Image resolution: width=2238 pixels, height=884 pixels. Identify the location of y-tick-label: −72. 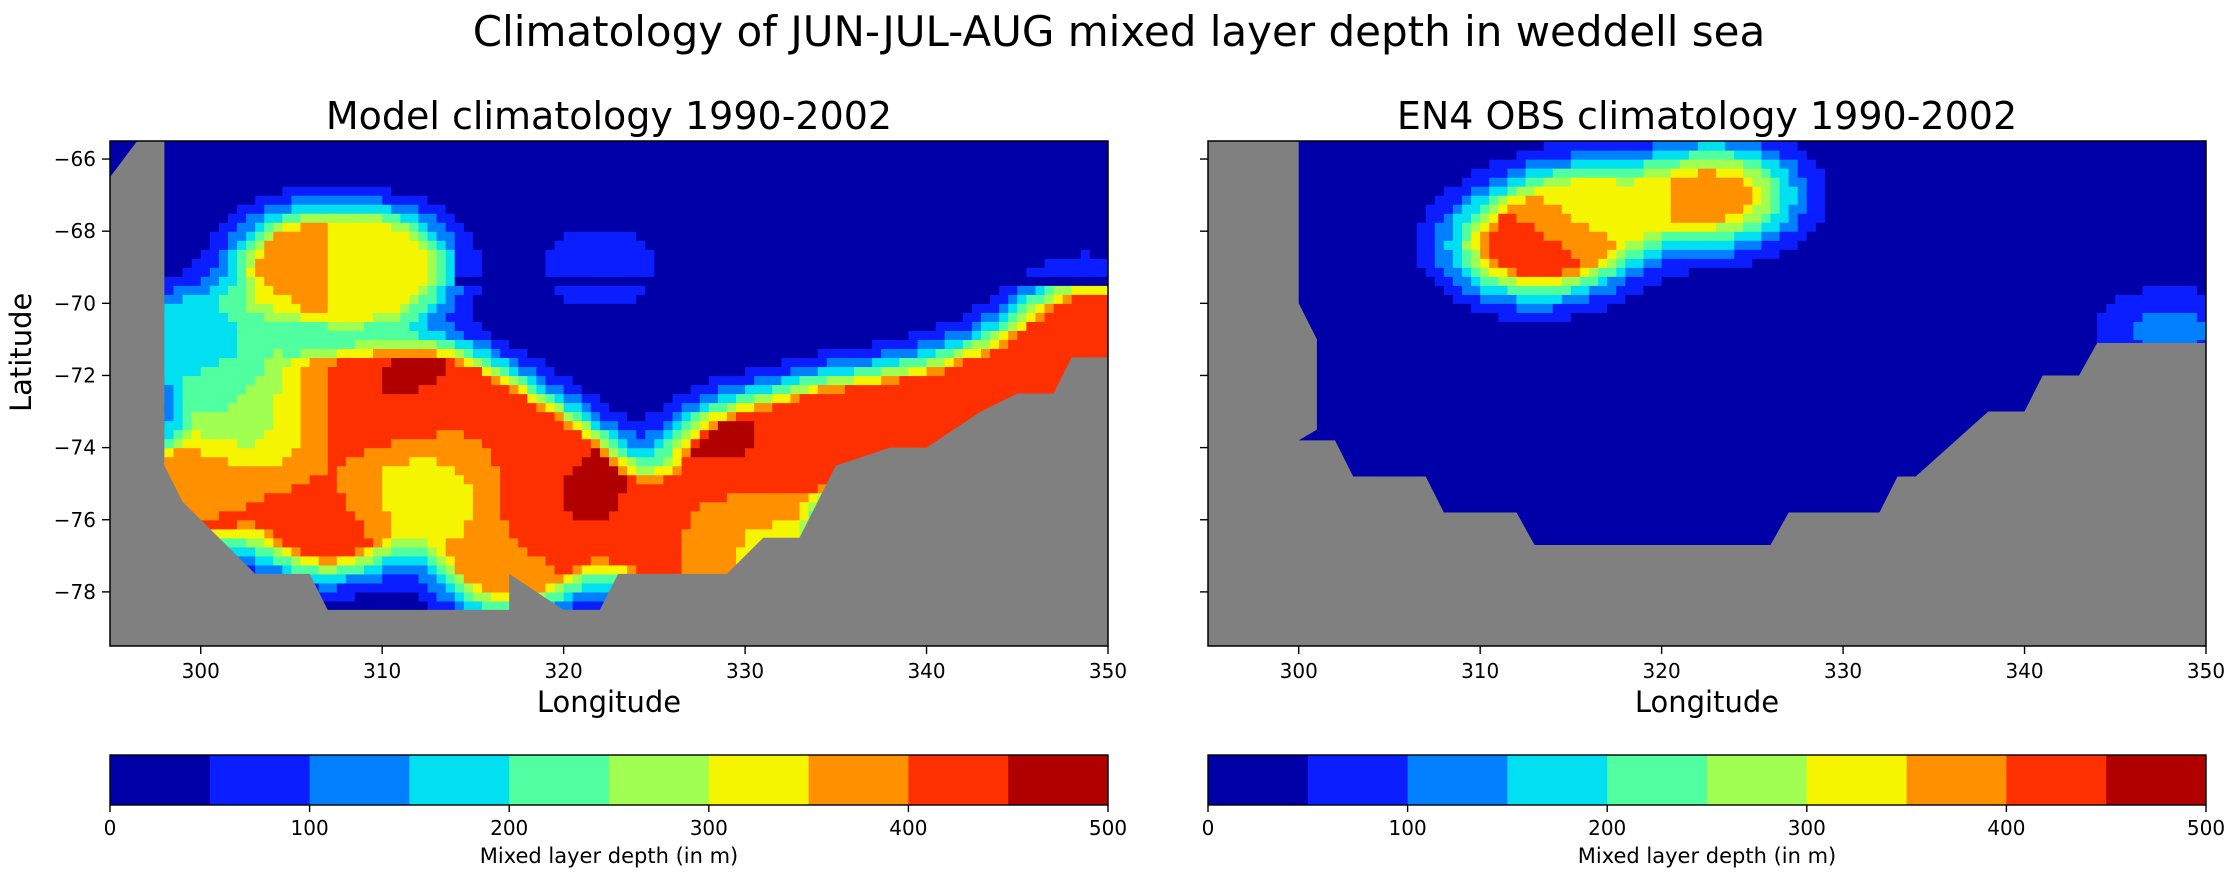
(75, 375).